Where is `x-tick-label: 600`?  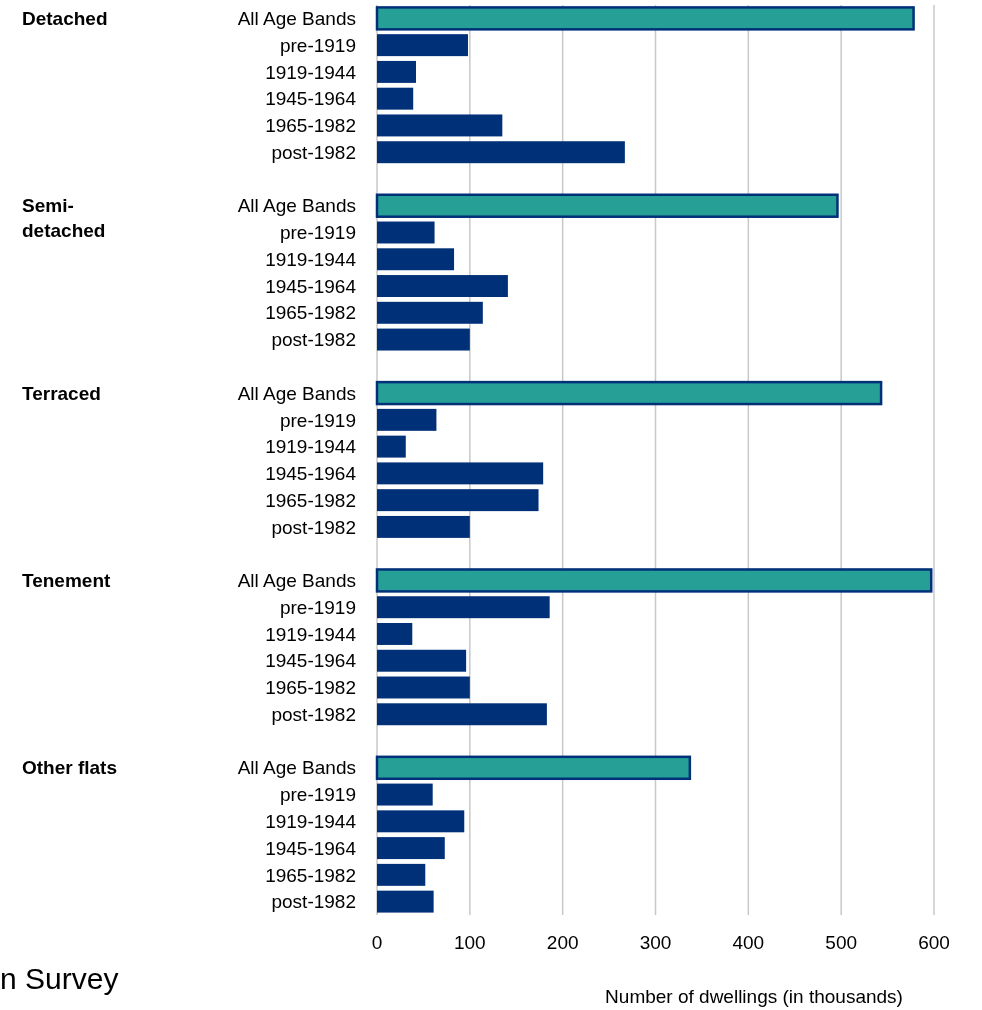
x-tick-label: 600 is located at coordinates (934, 942).